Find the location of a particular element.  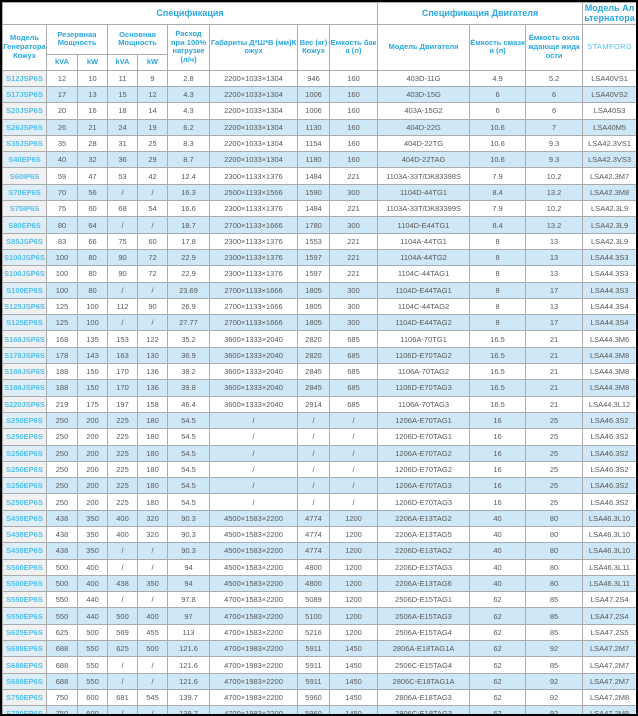

generator-model-link: S60IP6S is located at coordinates (24, 176).